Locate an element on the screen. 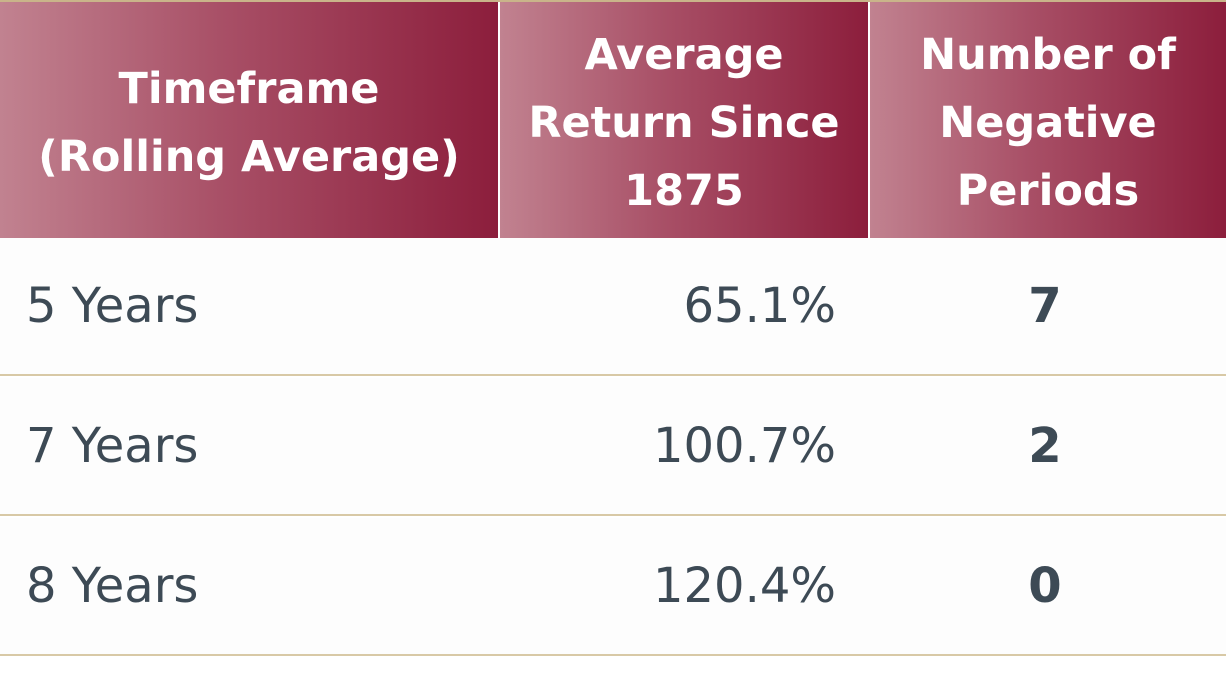  header-average-return-label: Average Return Since 1875 is located at coordinates (684, 123).